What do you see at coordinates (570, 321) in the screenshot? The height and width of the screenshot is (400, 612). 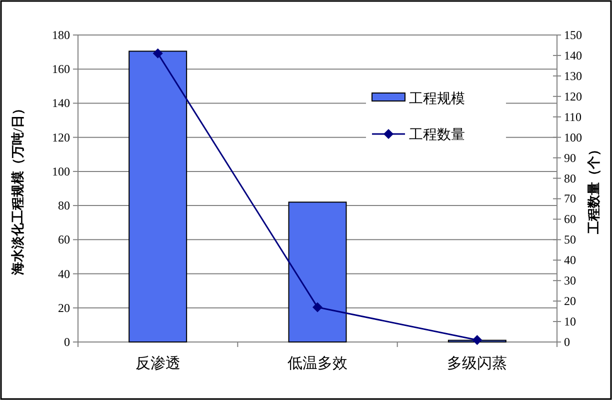 I see `y2-tick-label: 10` at bounding box center [570, 321].